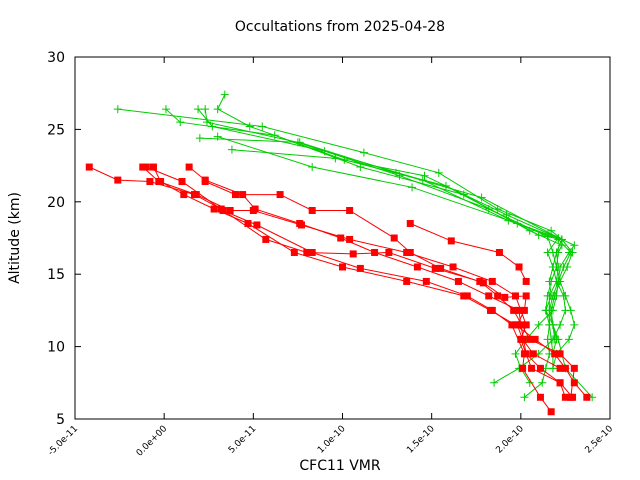  I want to click on y-tick-label: 15, so click(56, 275).